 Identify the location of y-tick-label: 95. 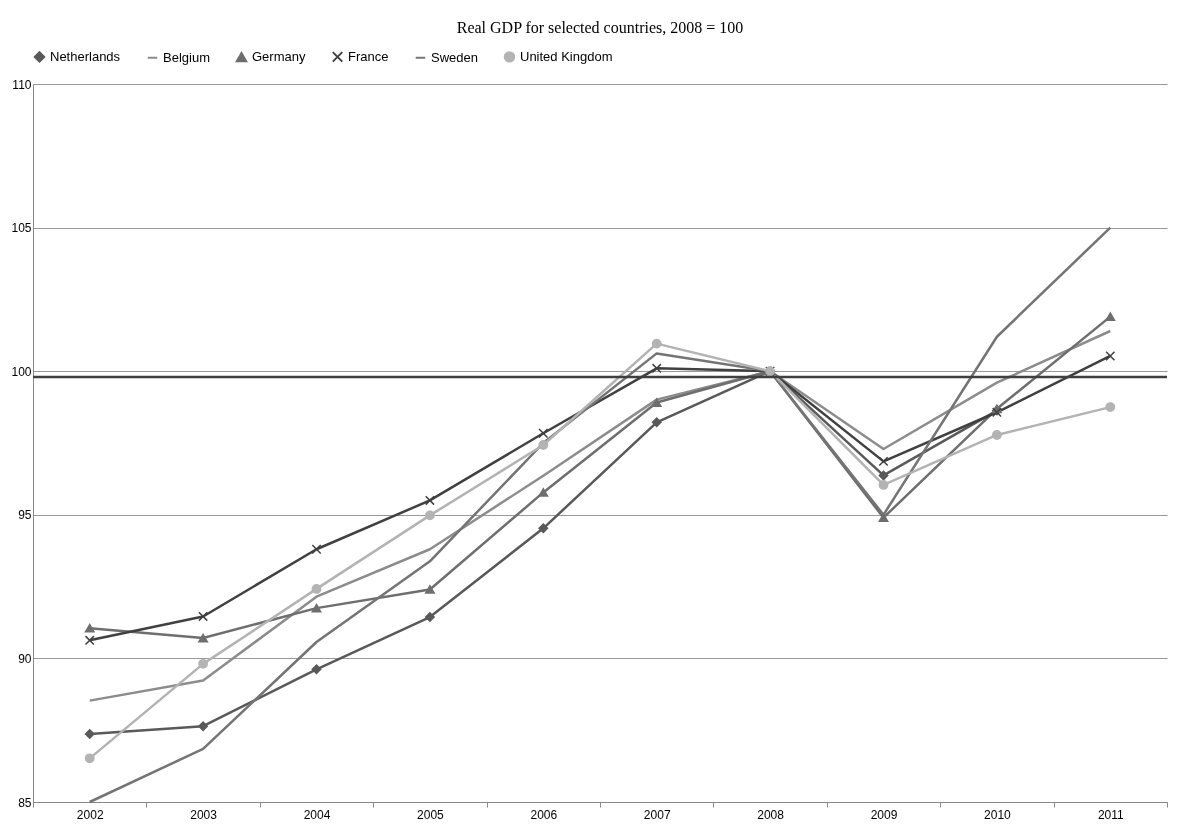
(25, 515).